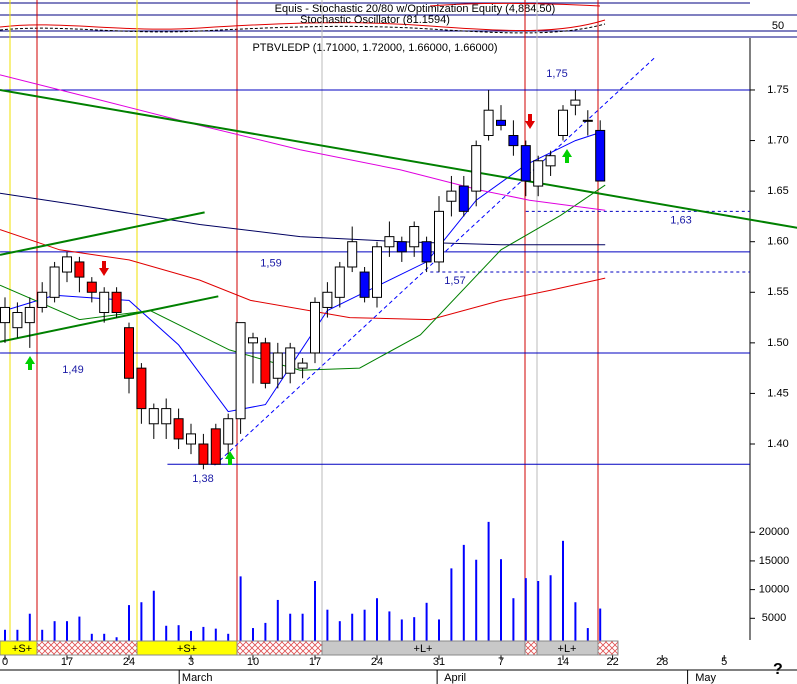  I want to click on osc-tick-label: 50, so click(778, 26).